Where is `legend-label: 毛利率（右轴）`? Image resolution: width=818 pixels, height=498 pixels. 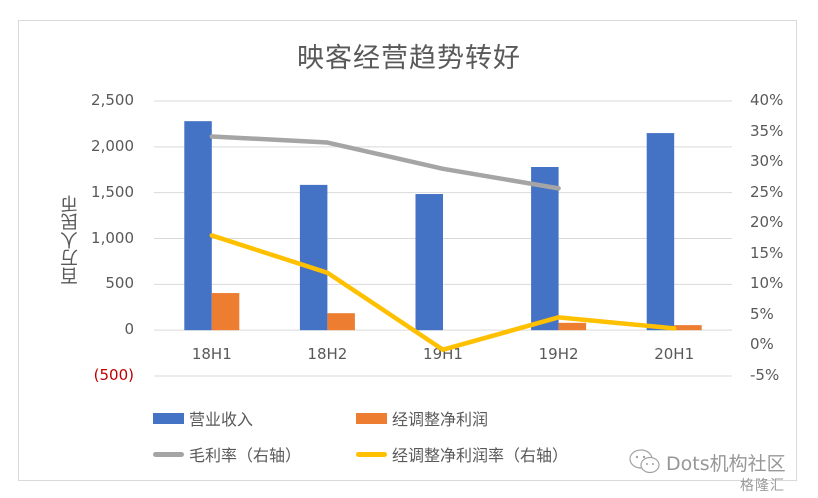 legend-label: 毛利率（右轴） is located at coordinates (245, 455).